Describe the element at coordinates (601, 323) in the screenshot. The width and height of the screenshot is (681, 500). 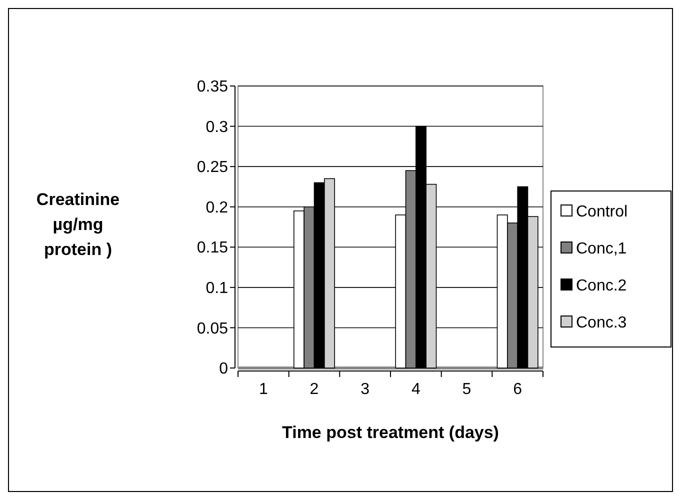
I see `legend-label: Conc.3` at that location.